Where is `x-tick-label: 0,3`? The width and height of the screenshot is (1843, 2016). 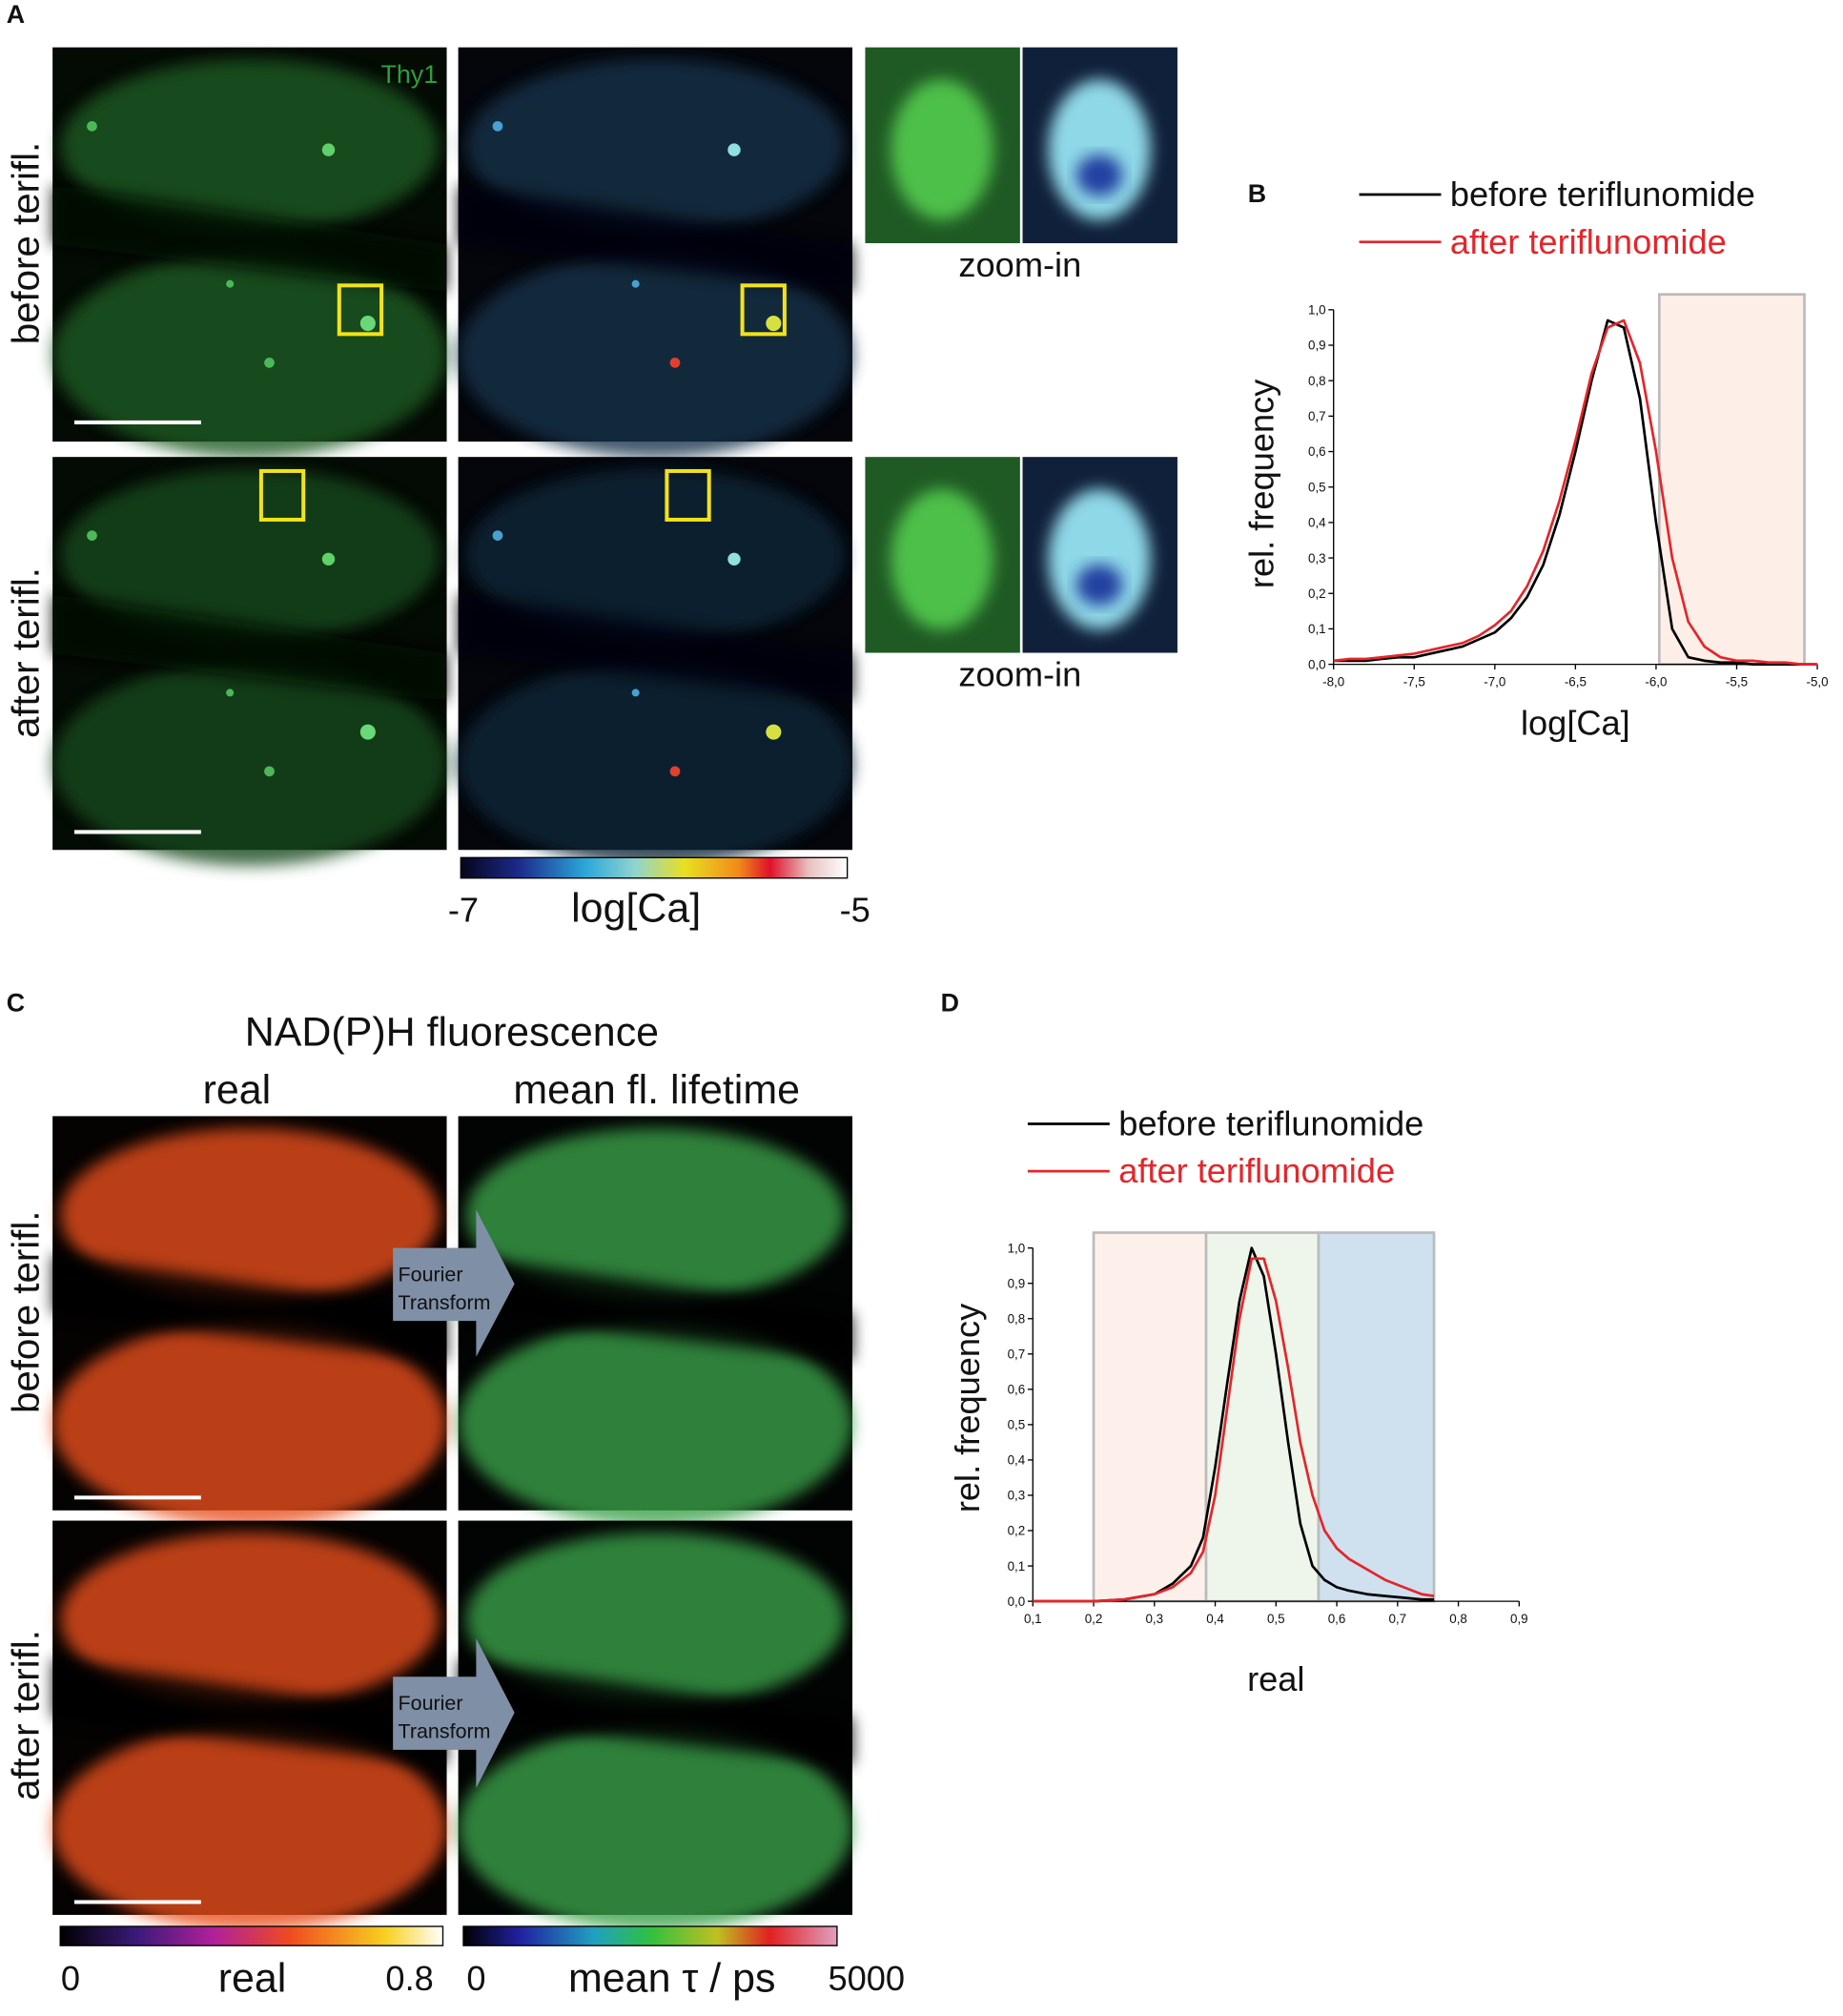 x-tick-label: 0,3 is located at coordinates (1154, 1619).